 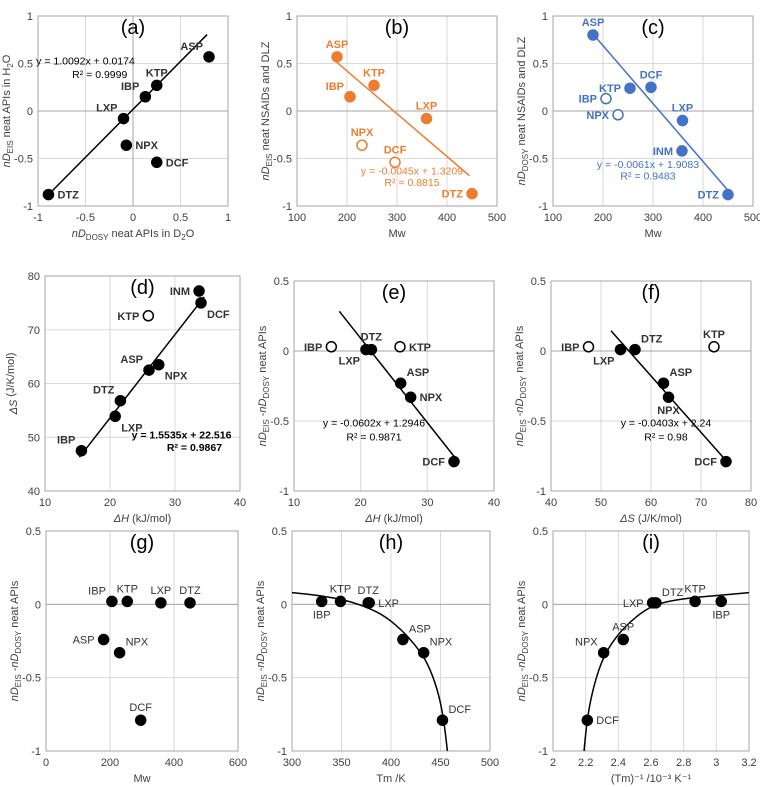 What do you see at coordinates (46, 763) in the screenshot?
I see `x-tick-label: 0` at bounding box center [46, 763].